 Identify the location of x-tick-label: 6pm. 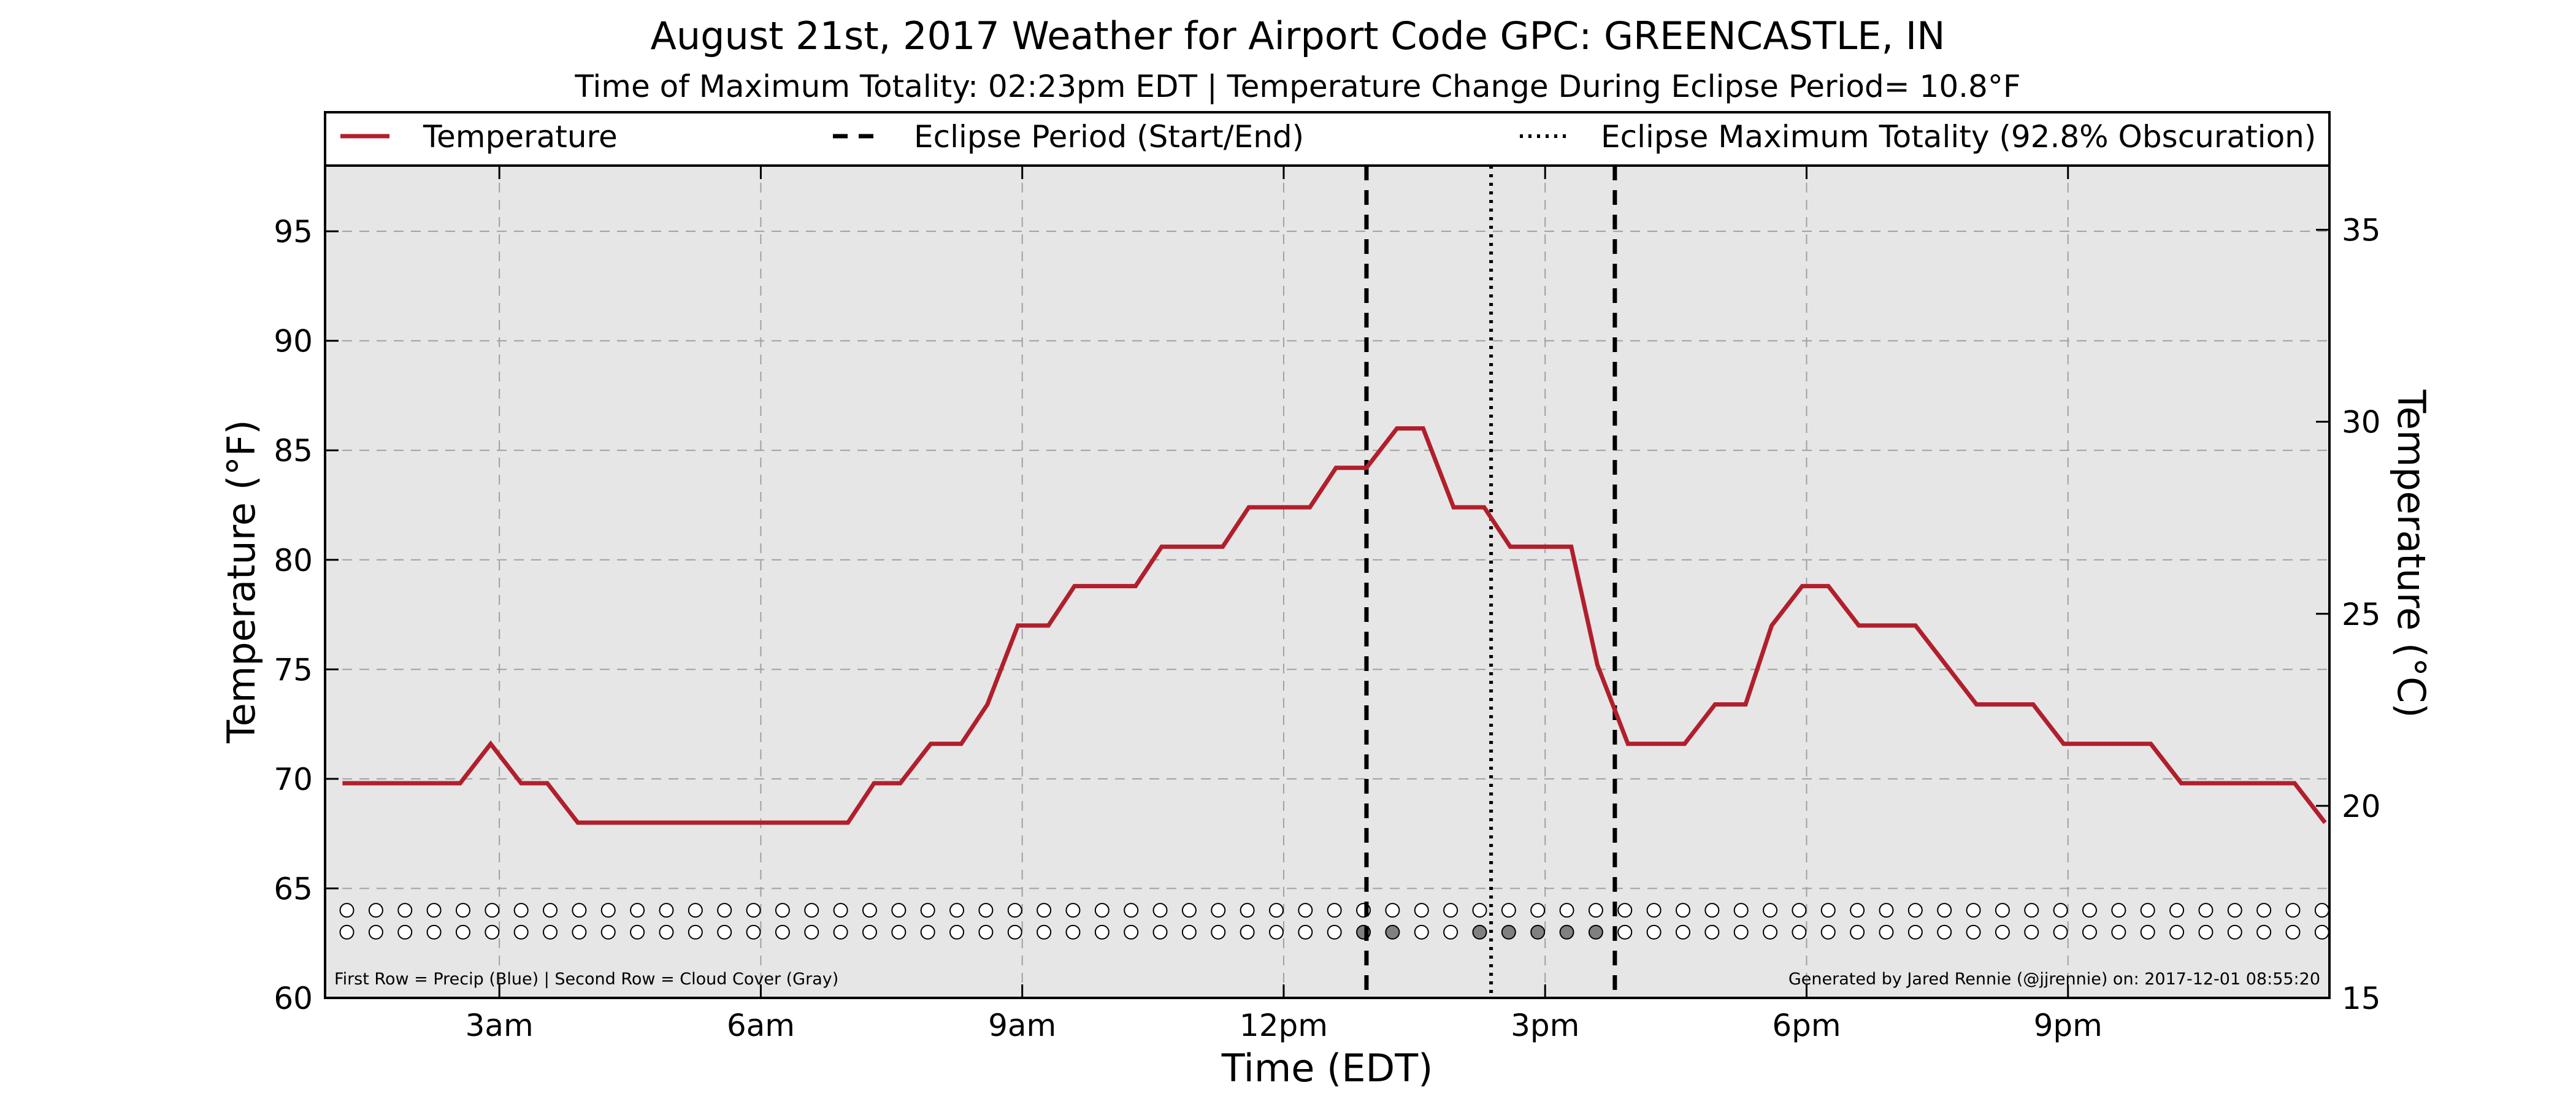
(1806, 1025).